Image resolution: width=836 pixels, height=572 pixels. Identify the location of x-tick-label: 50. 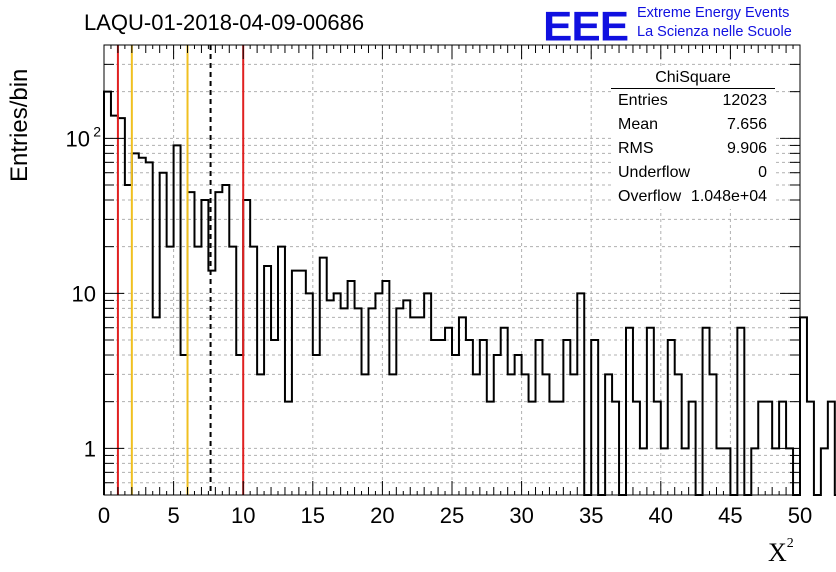
(800, 515).